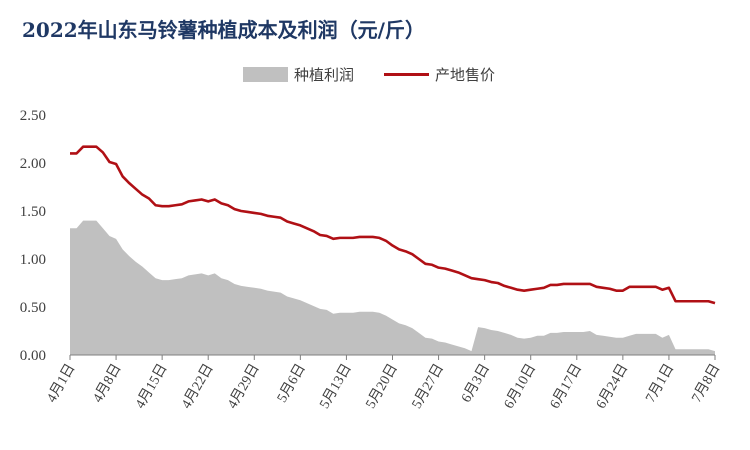  I want to click on legend-item-price: 产地售价, so click(439, 74).